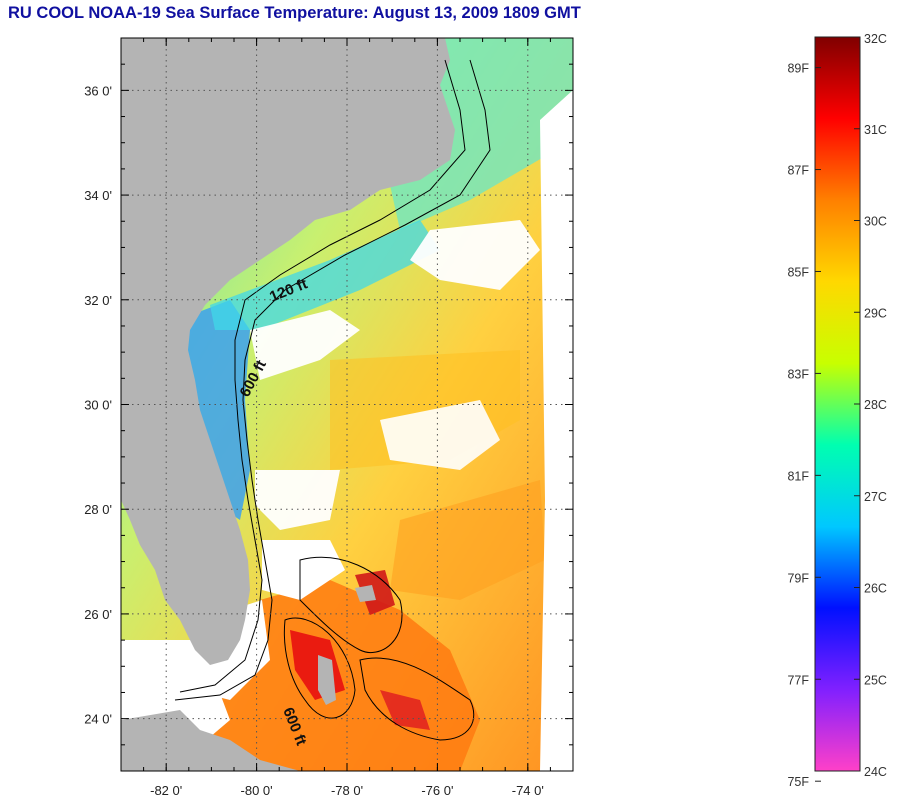 The image size is (897, 801). What do you see at coordinates (325, 275) in the screenshot?
I see `shelf-cool-band` at bounding box center [325, 275].